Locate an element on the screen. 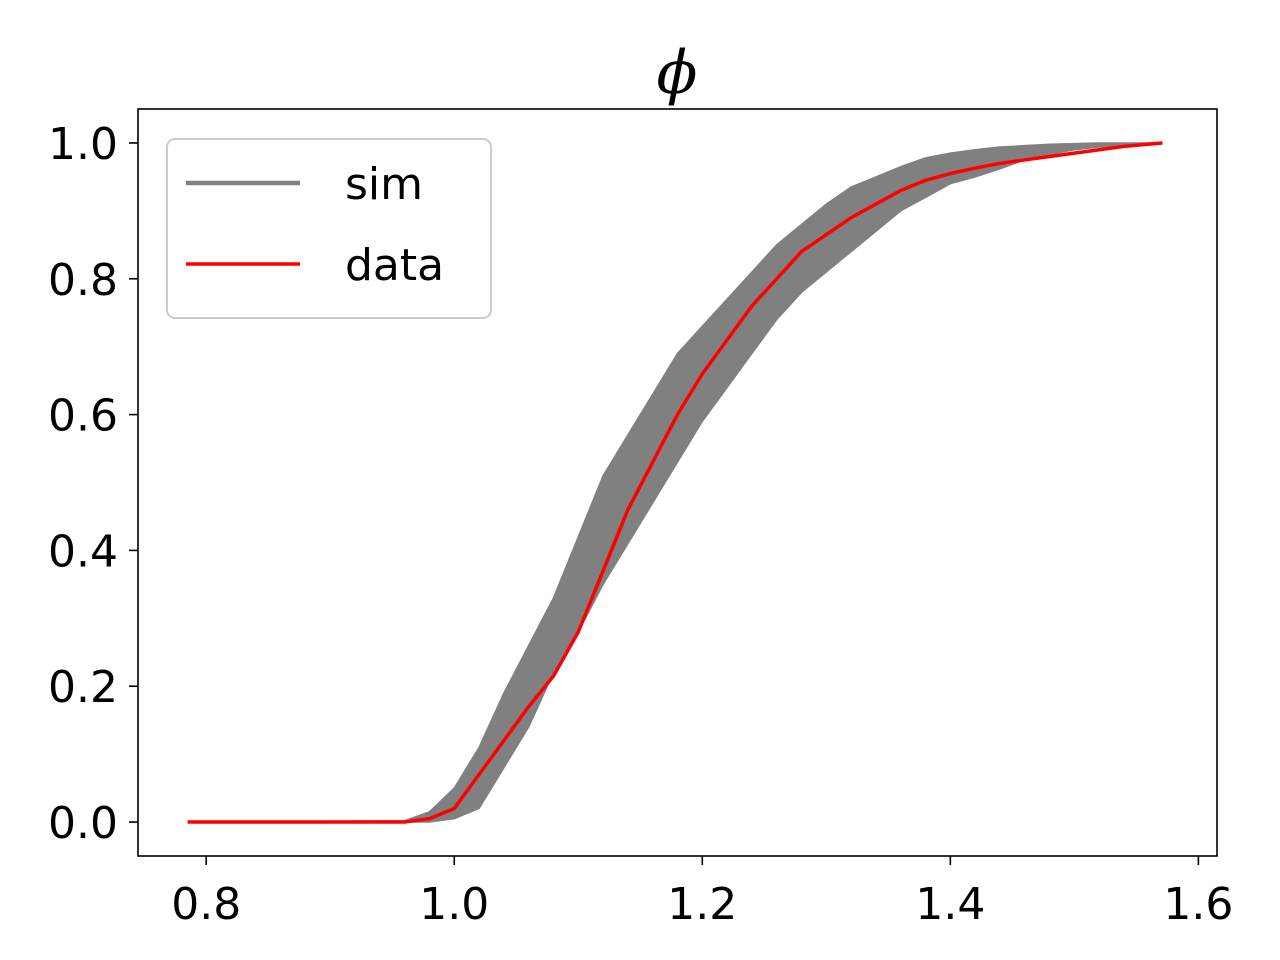 The width and height of the screenshot is (1280, 960). y-tick-label: 0.8 is located at coordinates (83, 280).